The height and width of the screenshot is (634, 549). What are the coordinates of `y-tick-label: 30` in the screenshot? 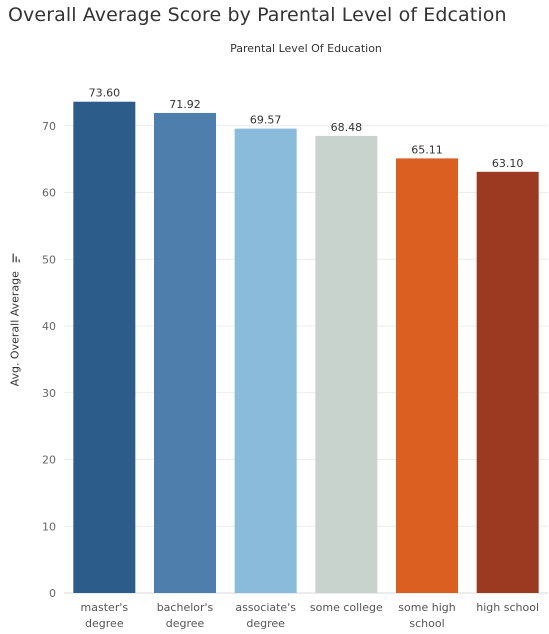 It's located at (49, 393).